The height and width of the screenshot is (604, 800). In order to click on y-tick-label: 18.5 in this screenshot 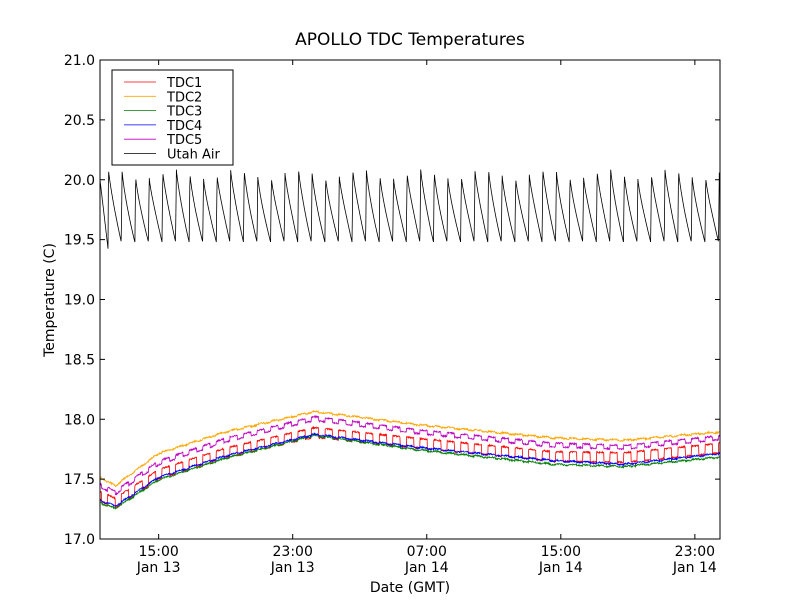, I will do `click(79, 360)`.